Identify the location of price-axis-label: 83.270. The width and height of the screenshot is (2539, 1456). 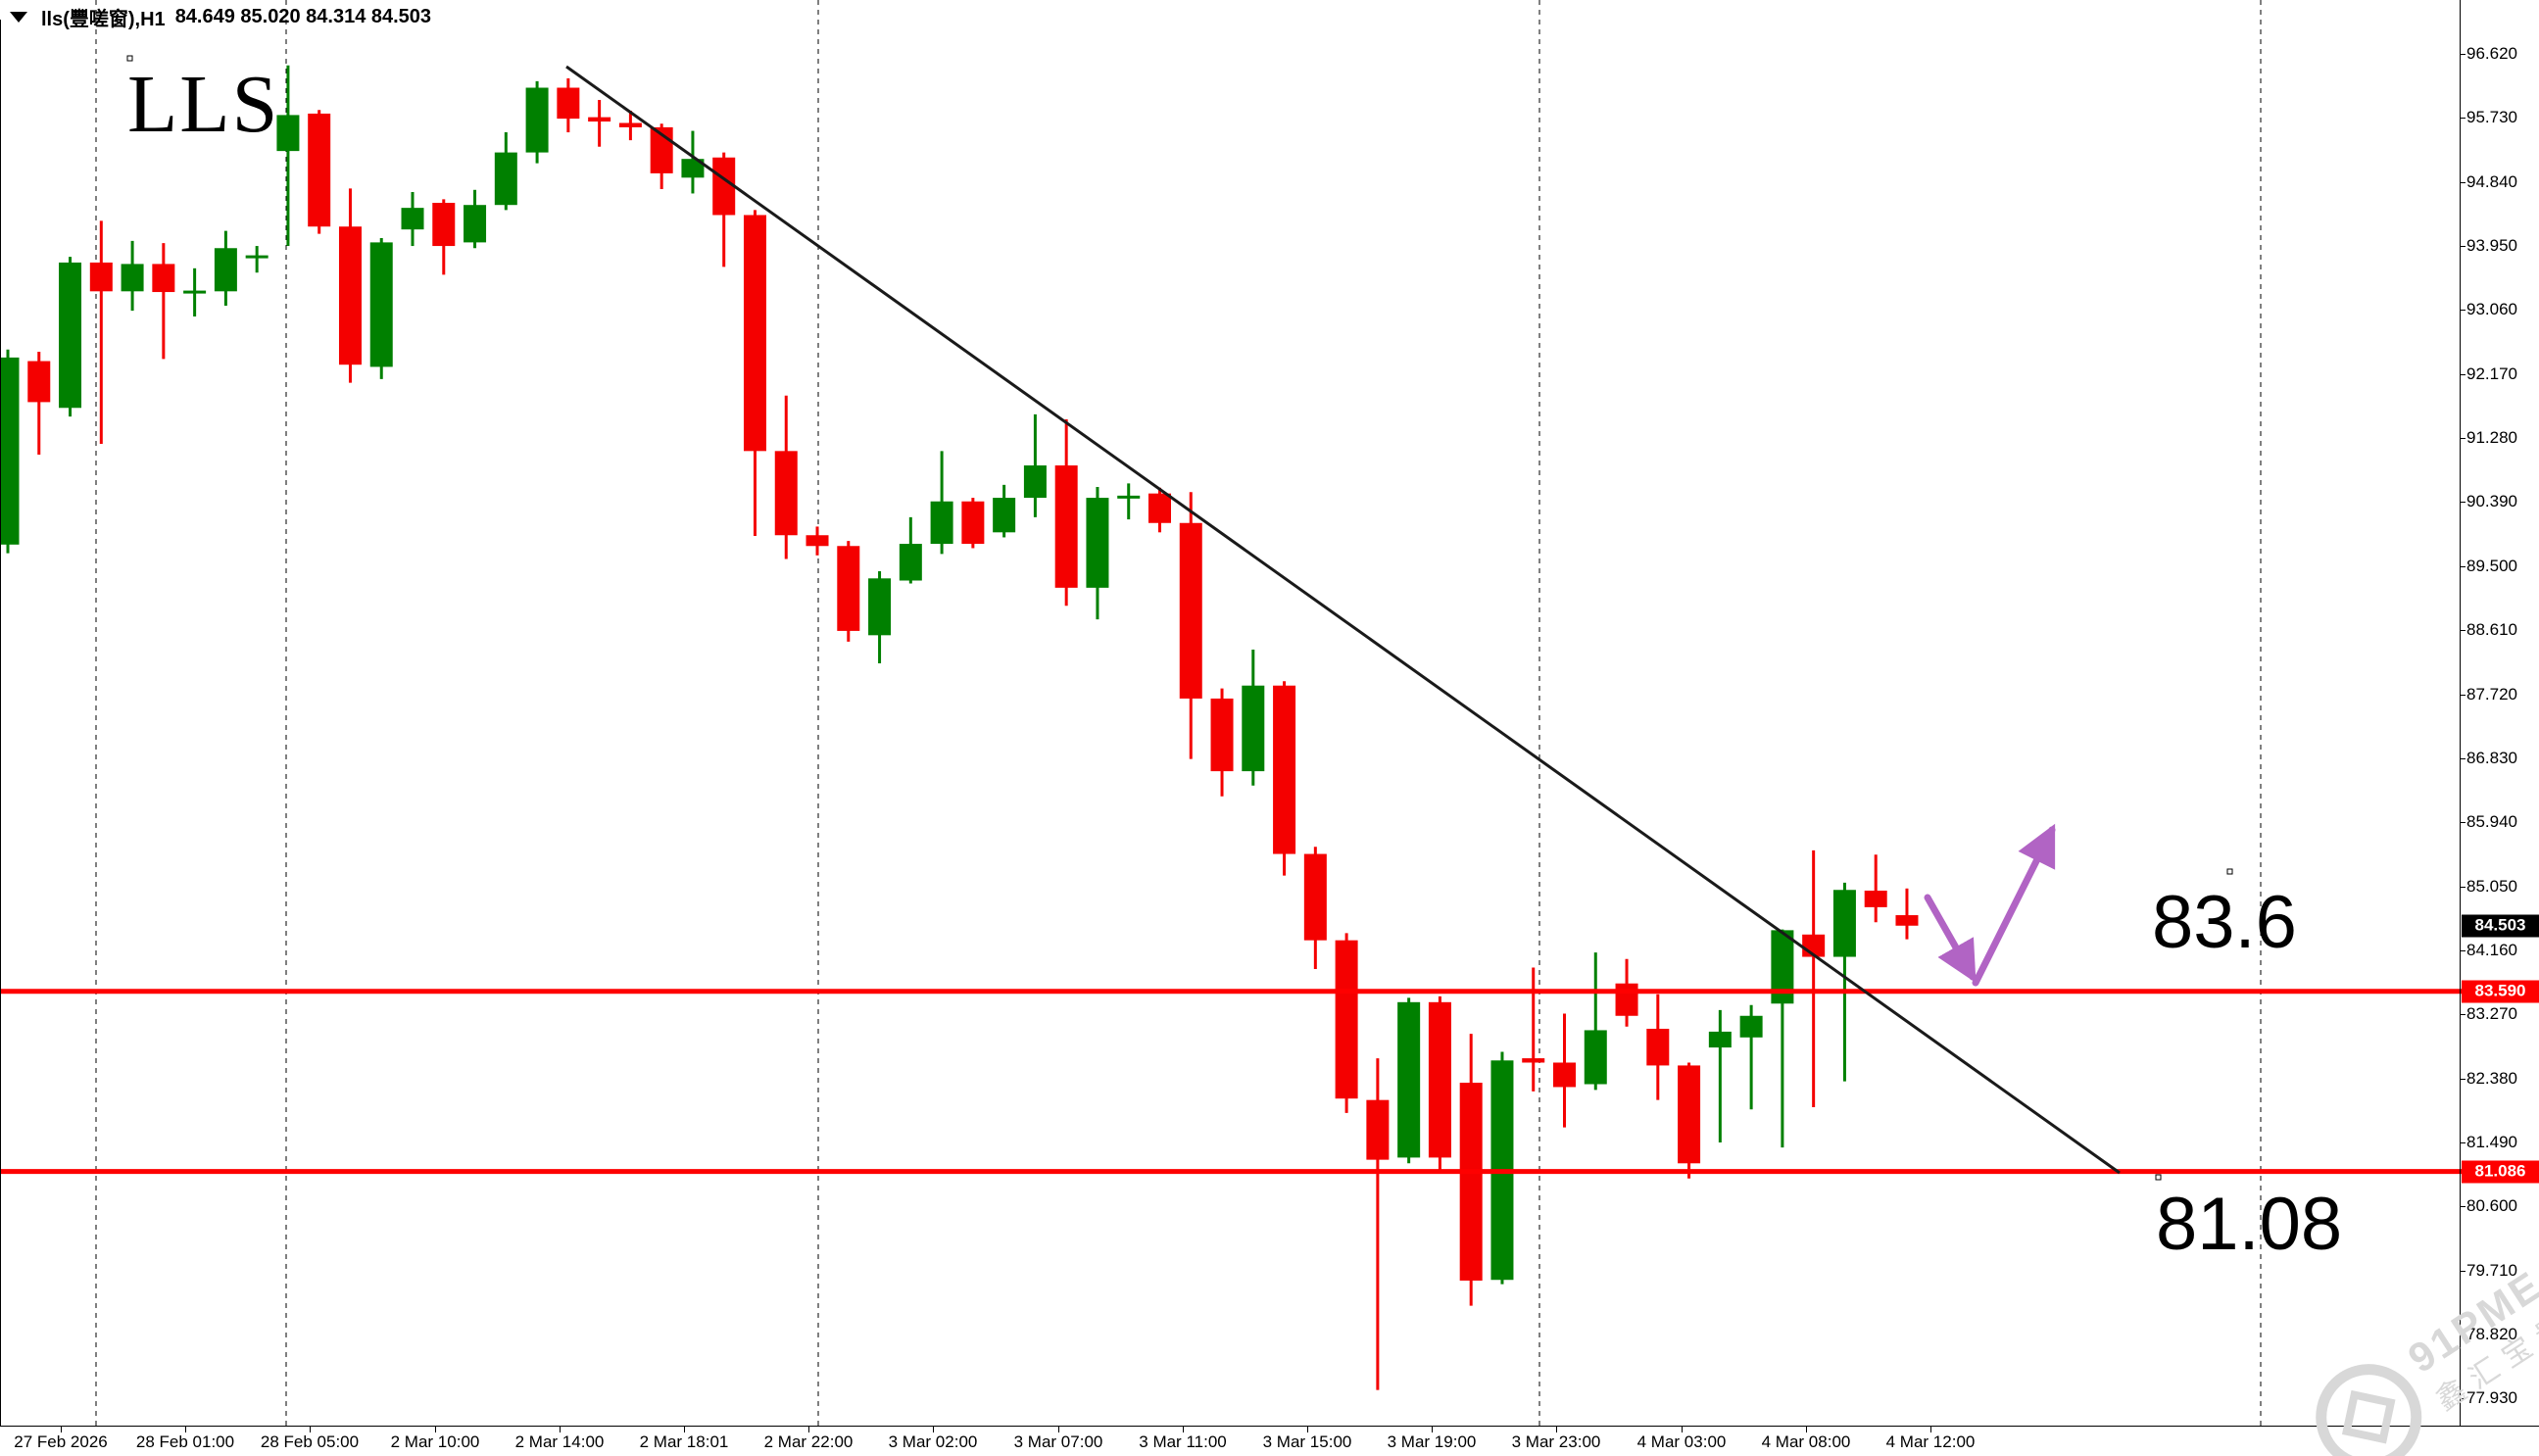
(2492, 1014).